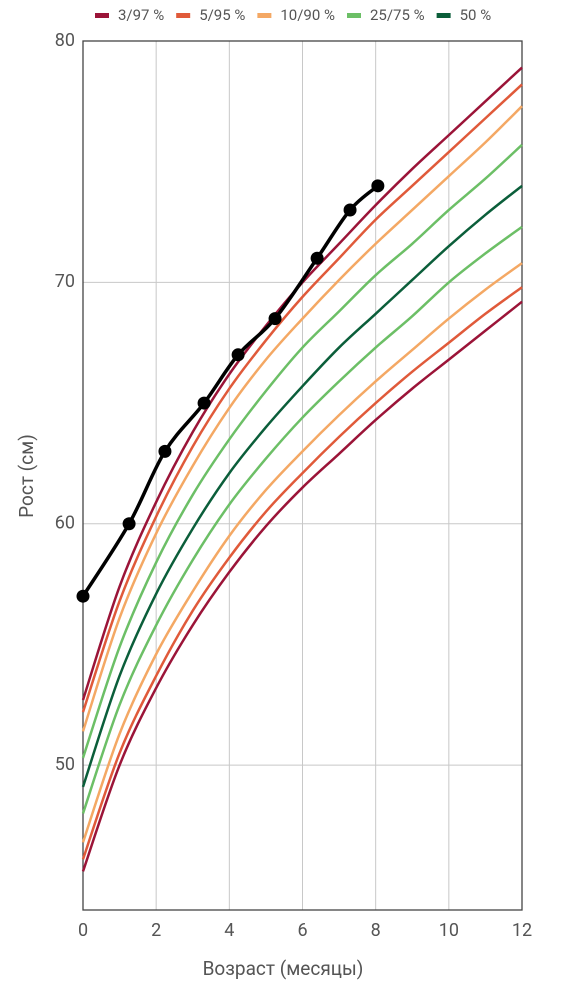  What do you see at coordinates (65, 281) in the screenshot?
I see `y-tick-label: 70` at bounding box center [65, 281].